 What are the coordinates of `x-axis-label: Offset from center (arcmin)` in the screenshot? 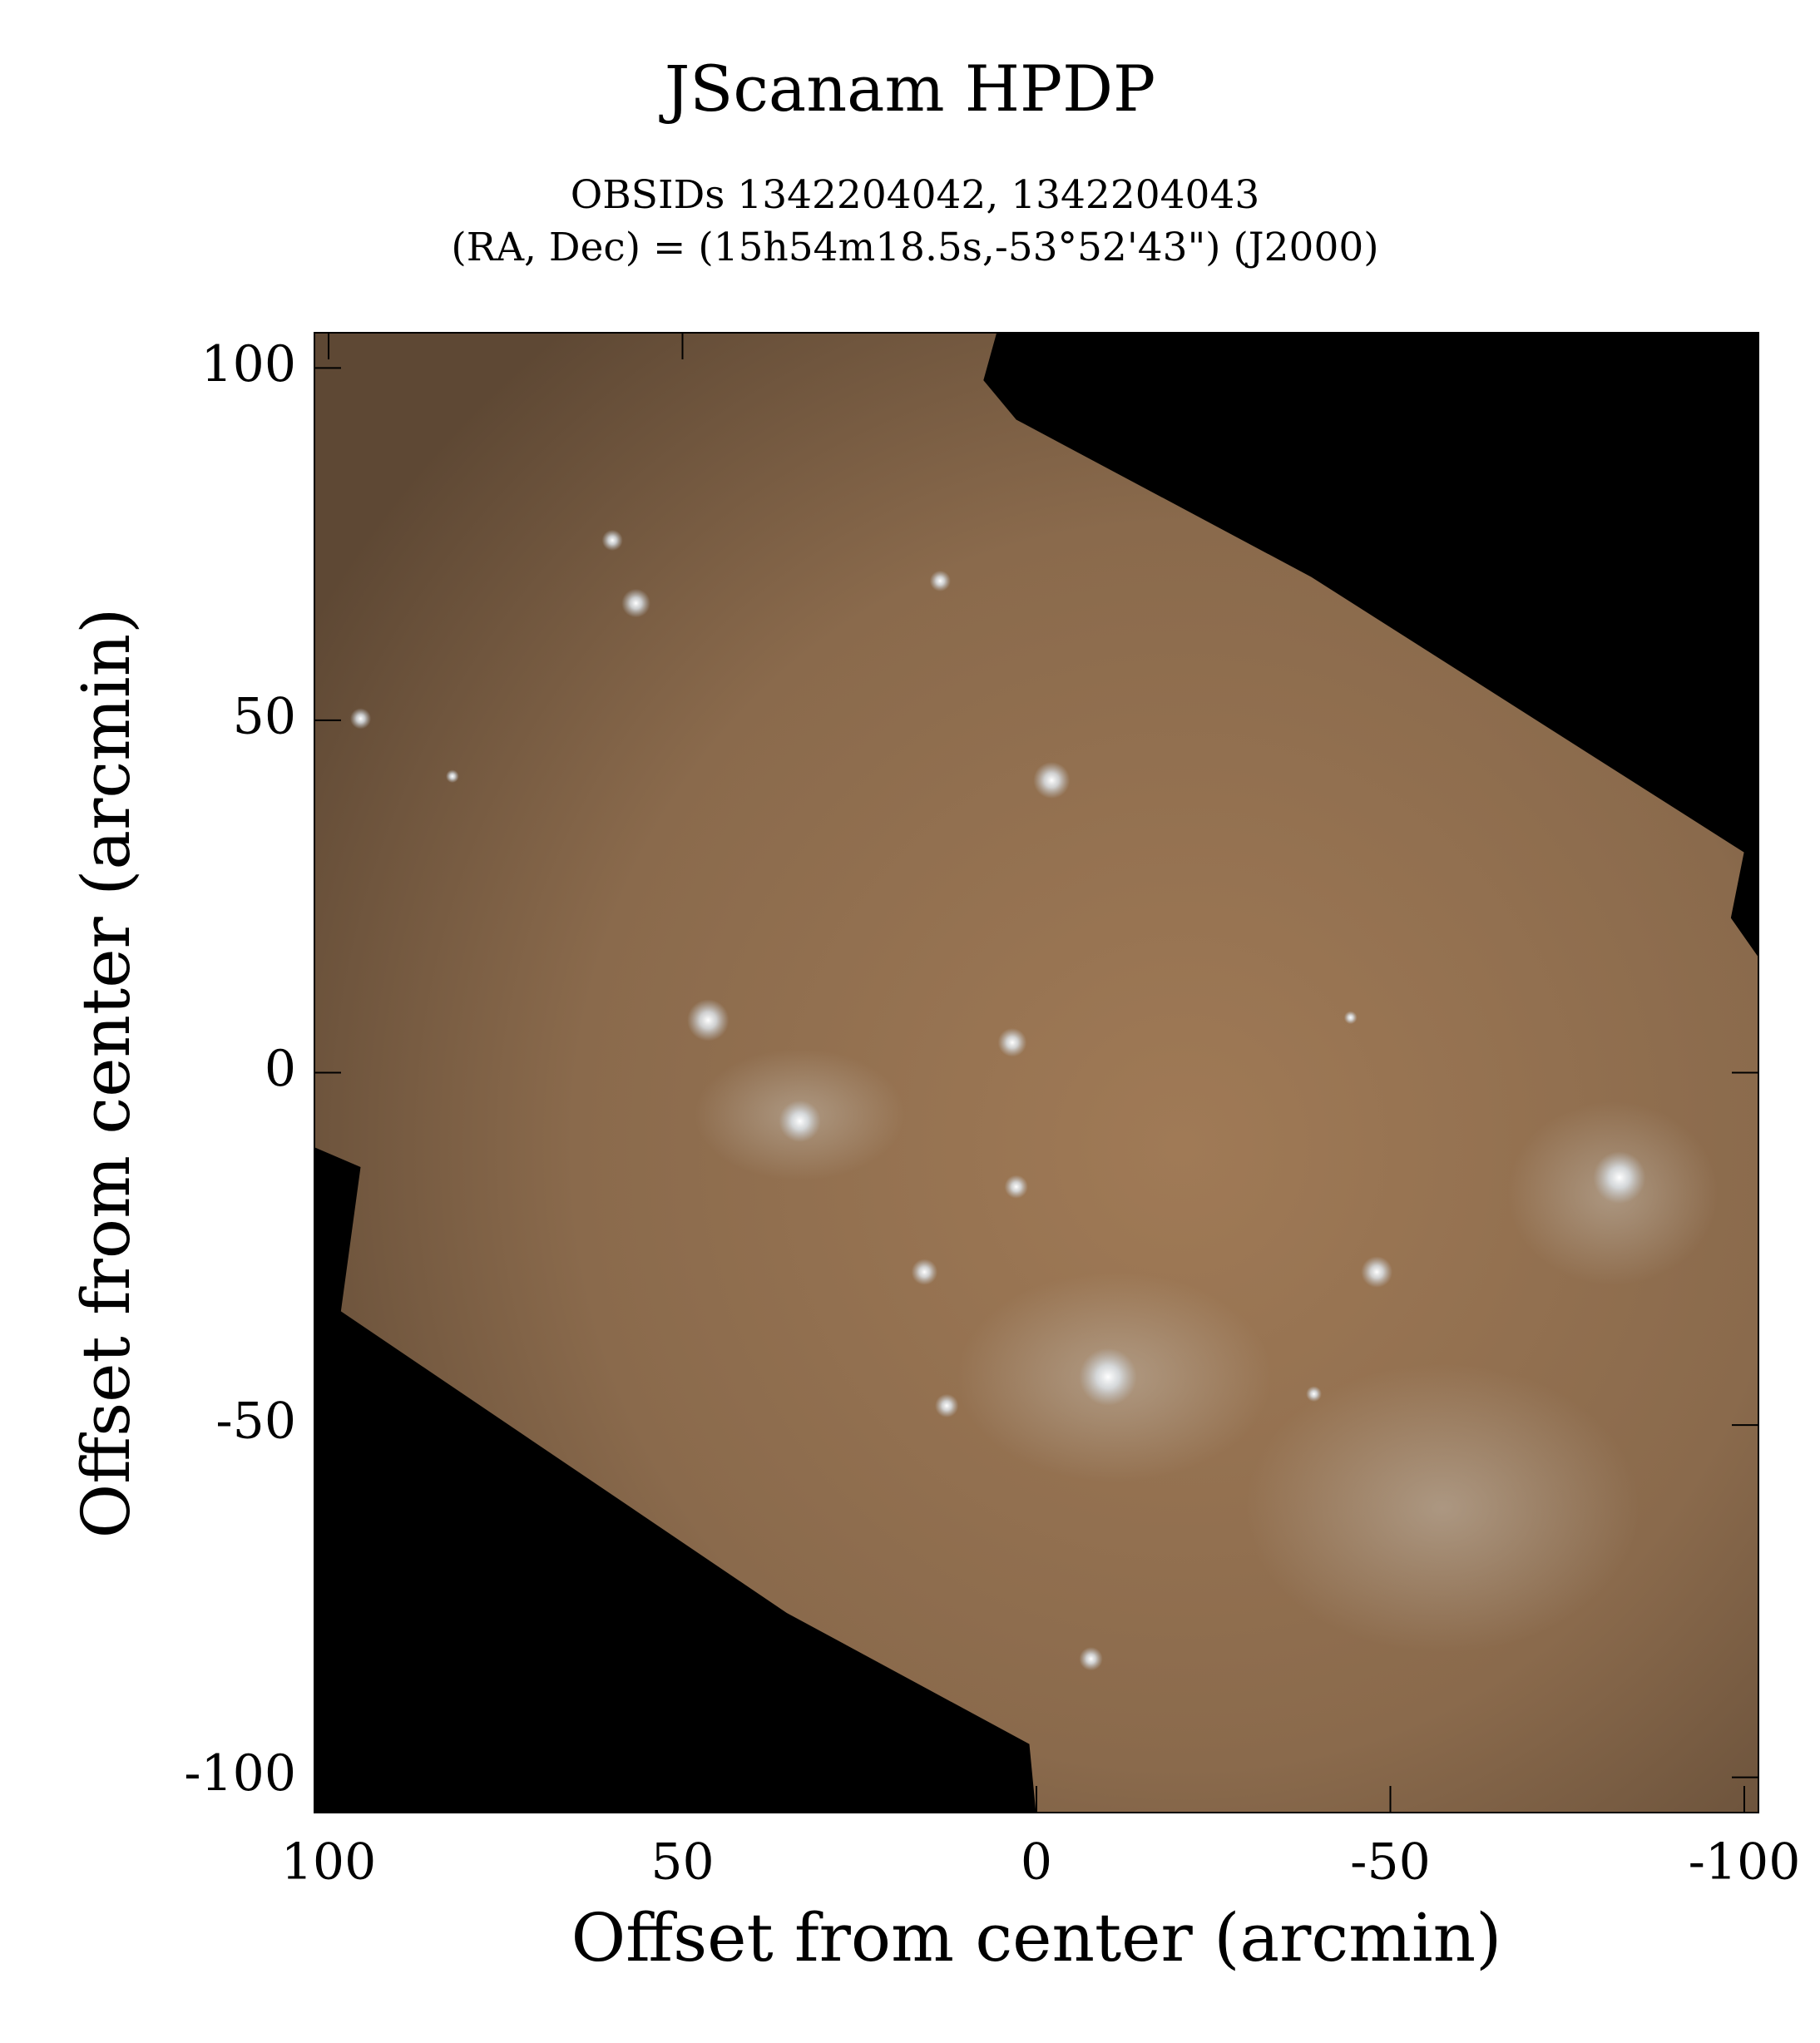 It's located at (1036, 1938).